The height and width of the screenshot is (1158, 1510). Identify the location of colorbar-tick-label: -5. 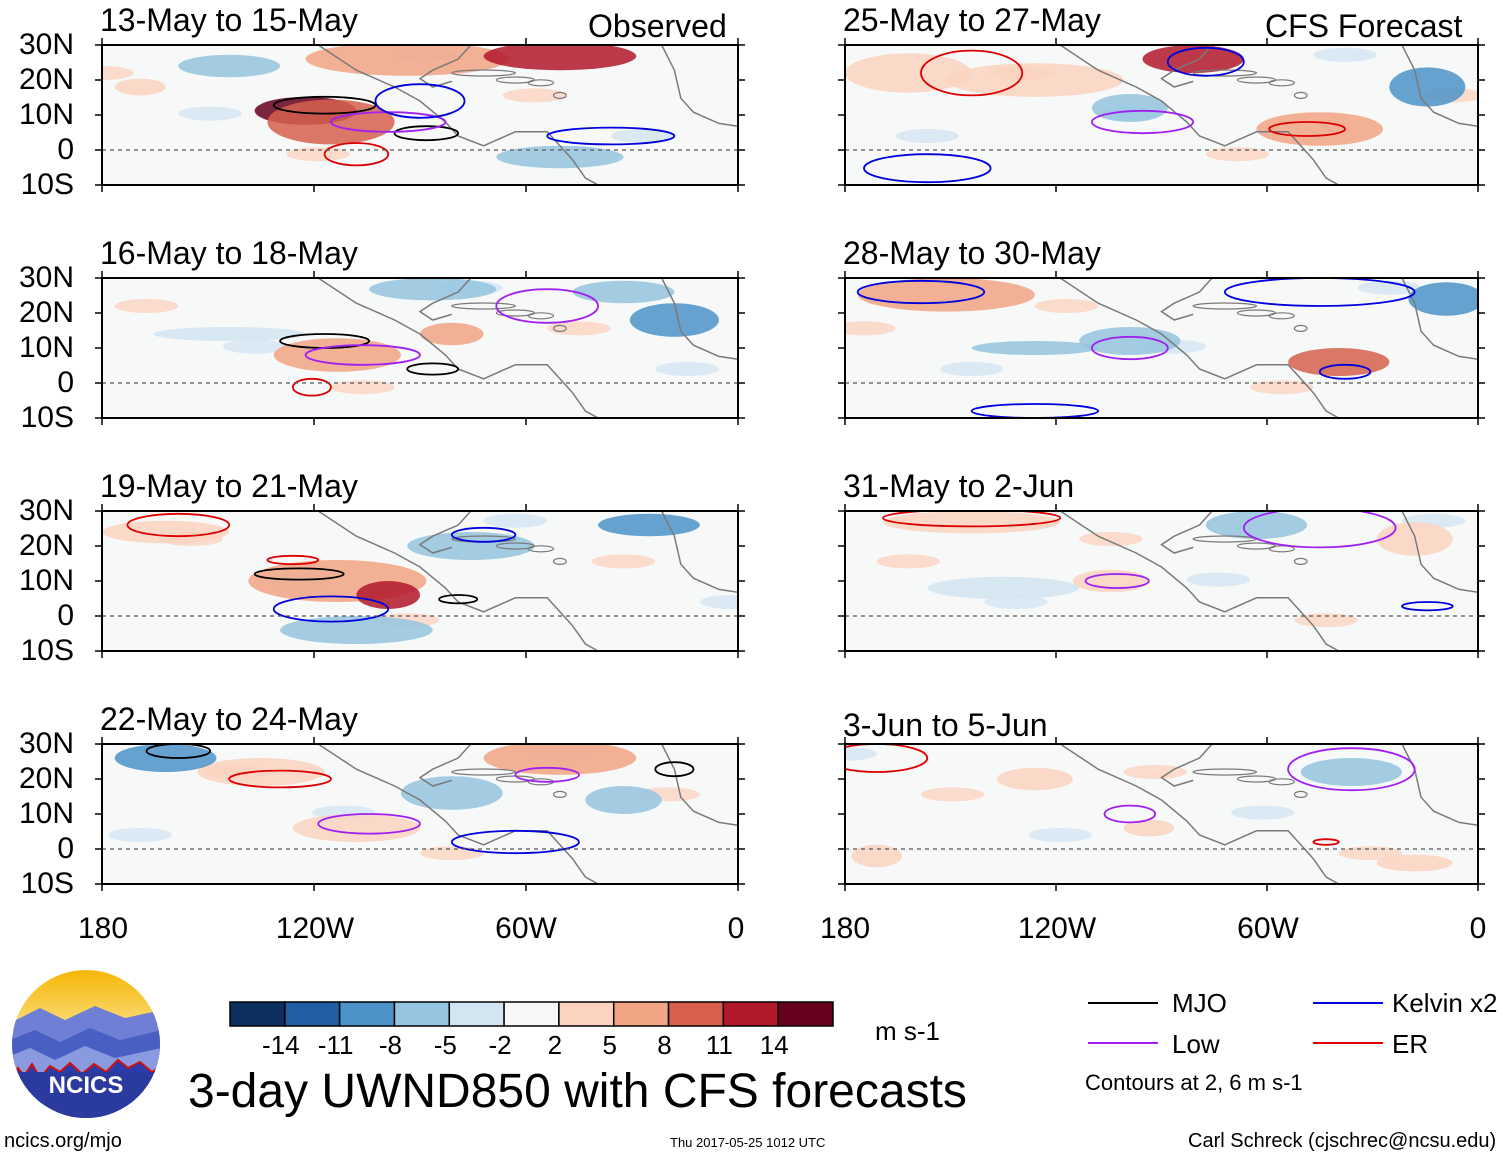
(445, 1045).